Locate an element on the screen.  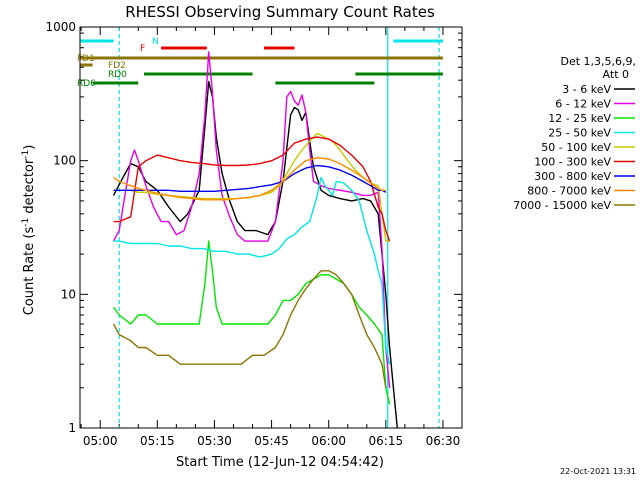
y-axis-label: Count Rate (s-1 detector-1) is located at coordinates (29, 230).